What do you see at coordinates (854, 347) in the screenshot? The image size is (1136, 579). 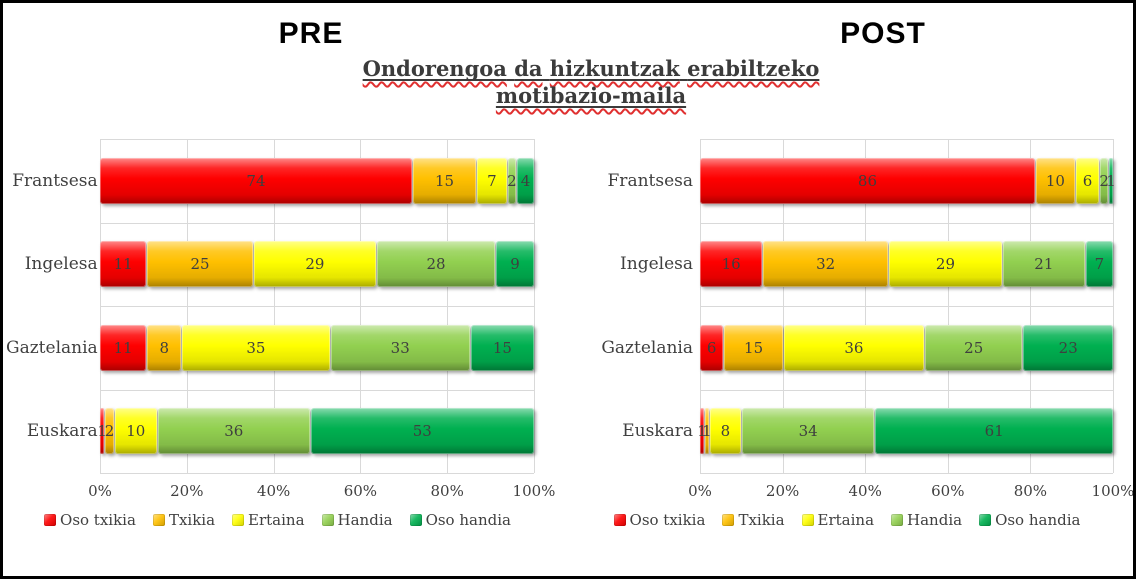 I see `bar-segment-ertaina: 36` at bounding box center [854, 347].